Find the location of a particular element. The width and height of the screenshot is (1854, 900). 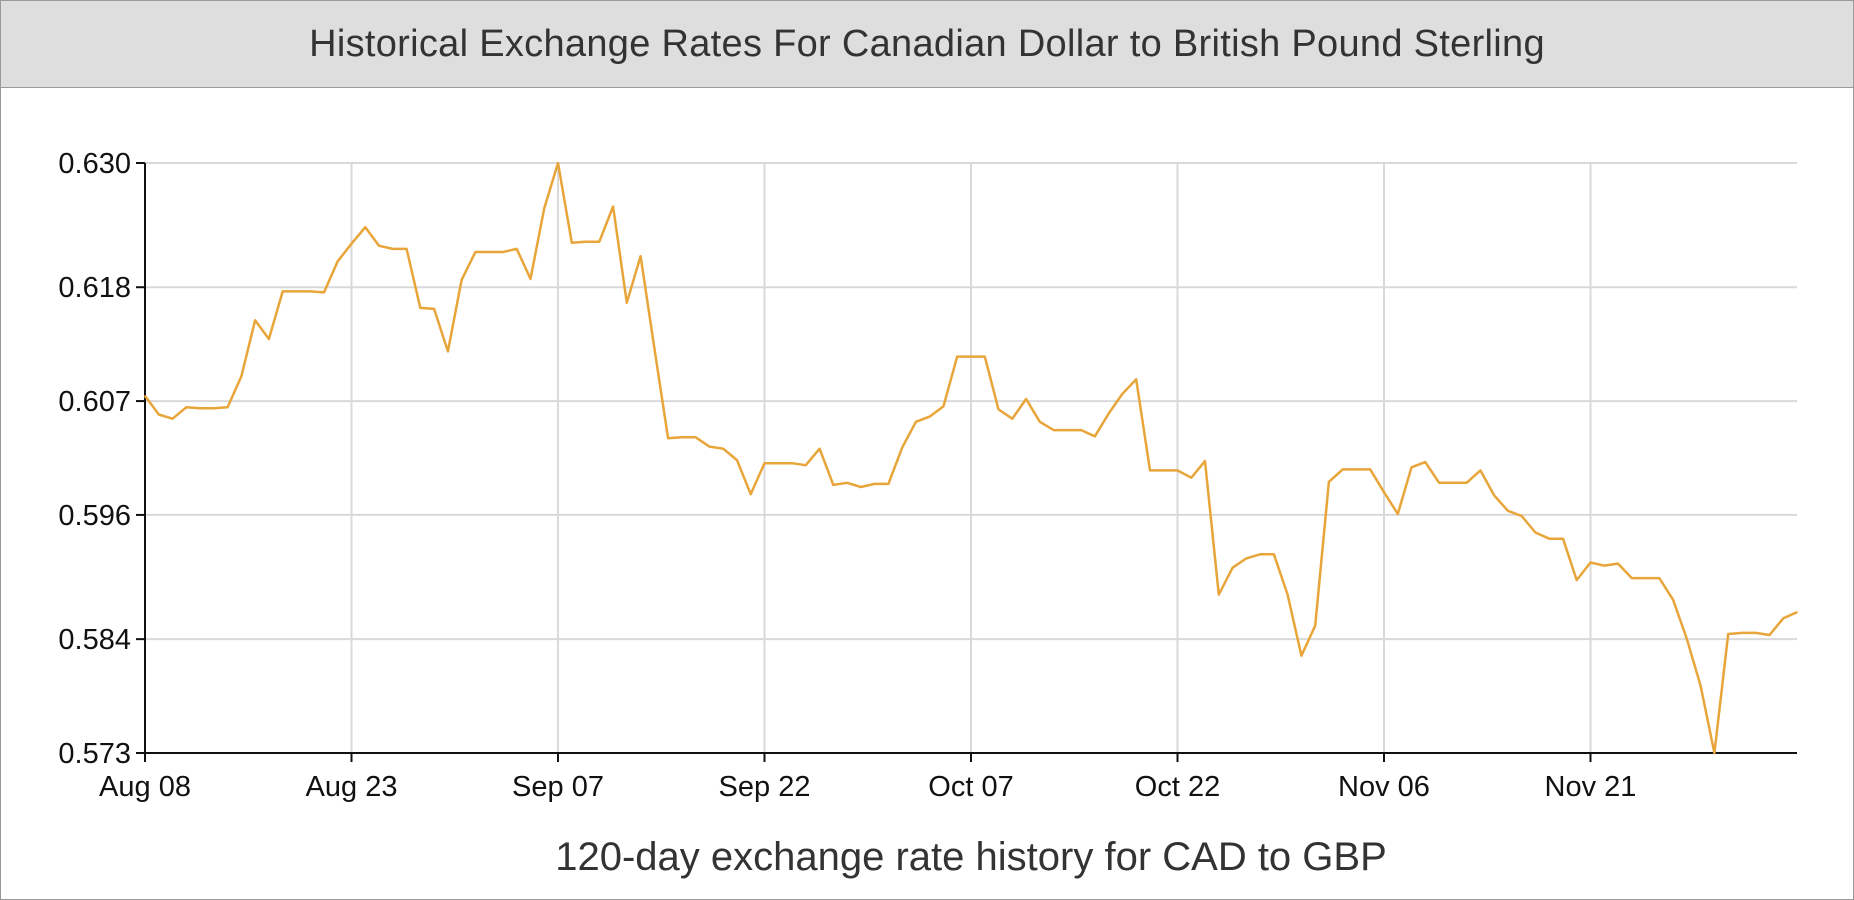

y-tick-label: 0.607 is located at coordinates (94, 402).